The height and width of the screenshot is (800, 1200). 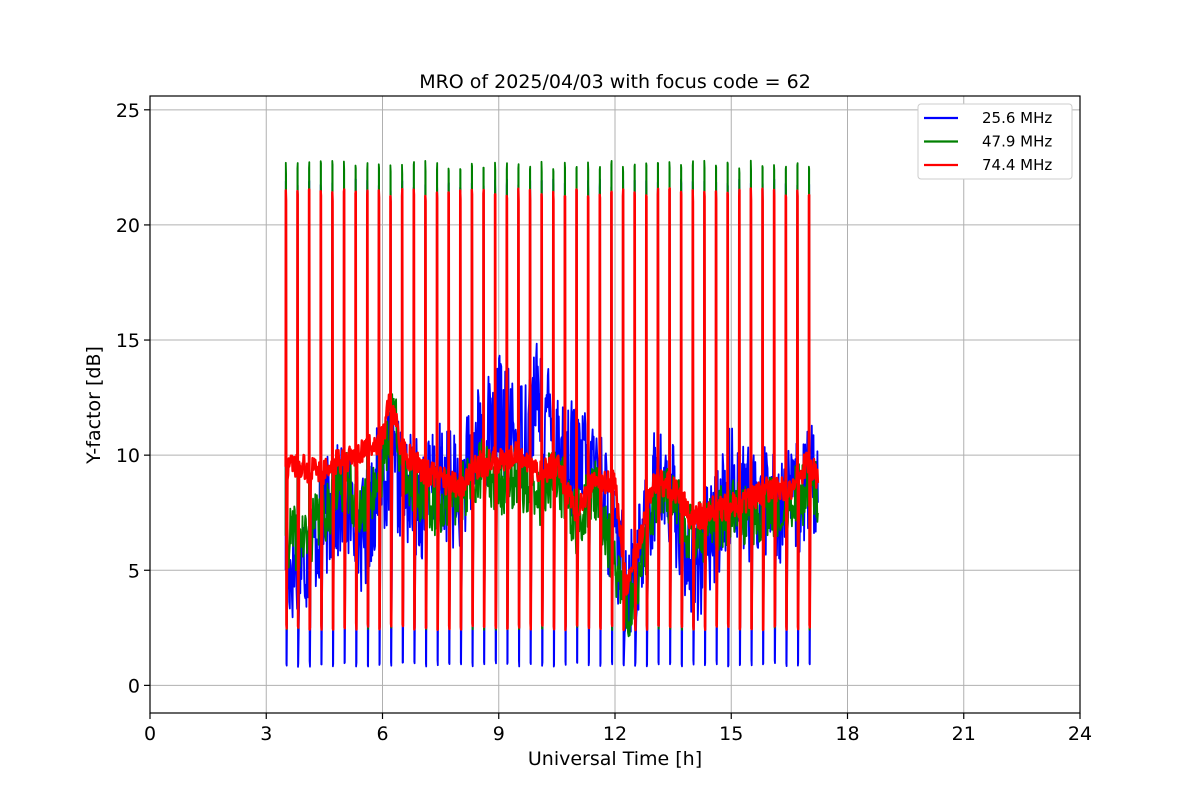 I want to click on x-tick-label: 18, so click(x=847, y=734).